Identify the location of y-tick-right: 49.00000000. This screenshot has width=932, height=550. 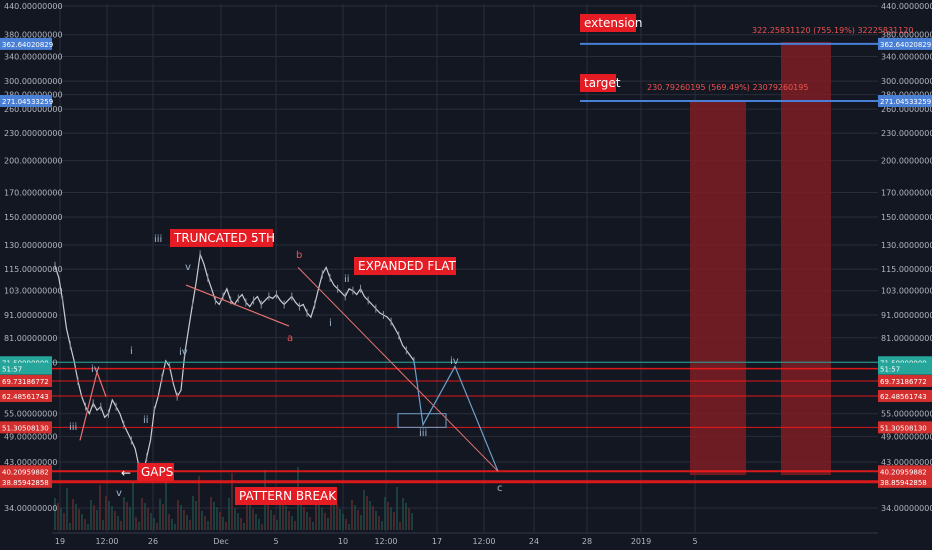
(906, 436).